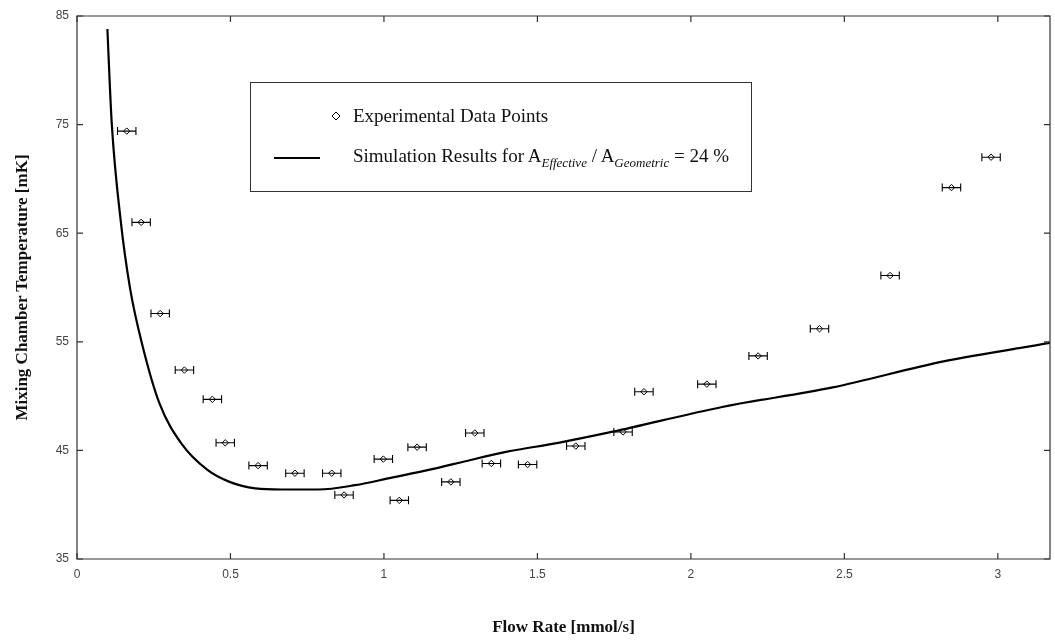  What do you see at coordinates (541, 158) in the screenshot?
I see `legend-label: Simulation Results for A$_{Effective}$ / A$_{Geometric}$ = 24 %` at bounding box center [541, 158].